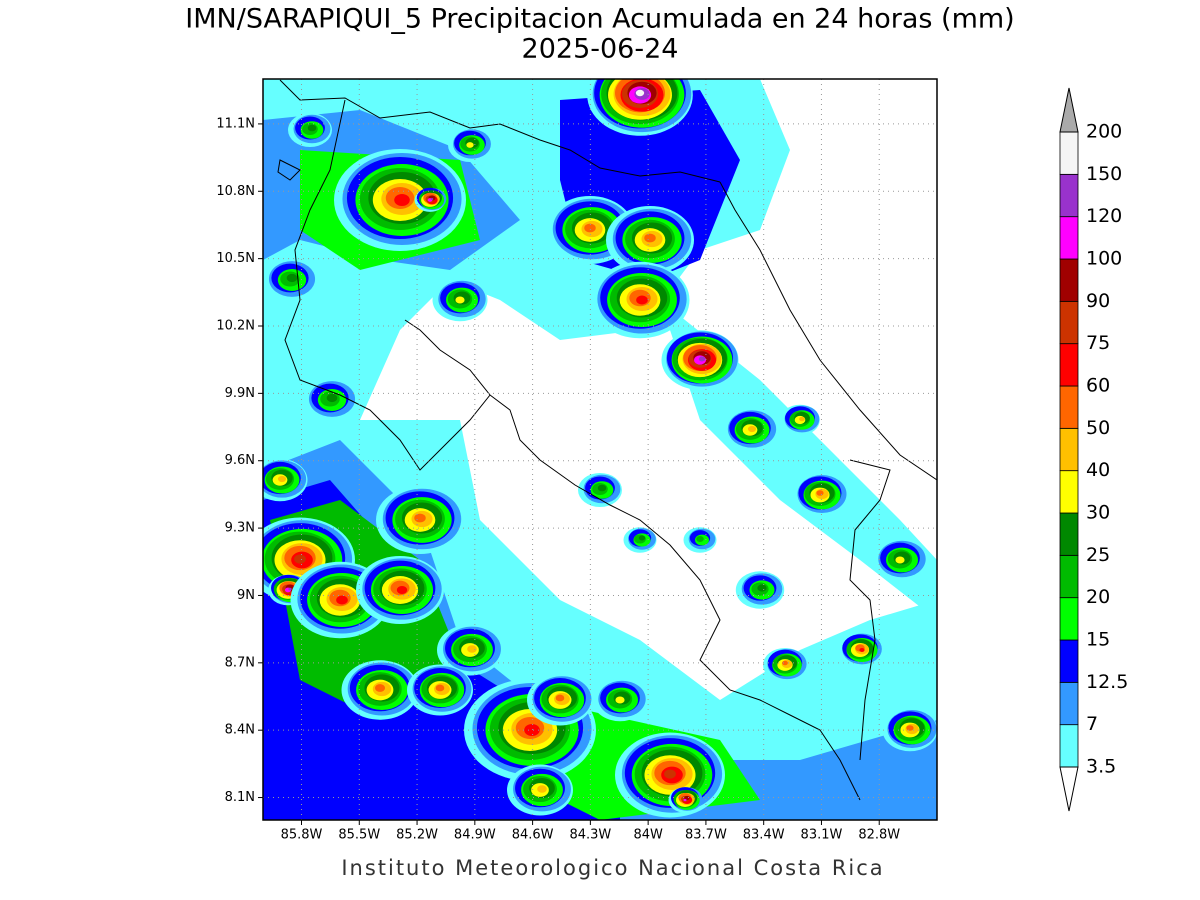 The image size is (1200, 900). I want to click on colorbar-label: 75, so click(1098, 343).